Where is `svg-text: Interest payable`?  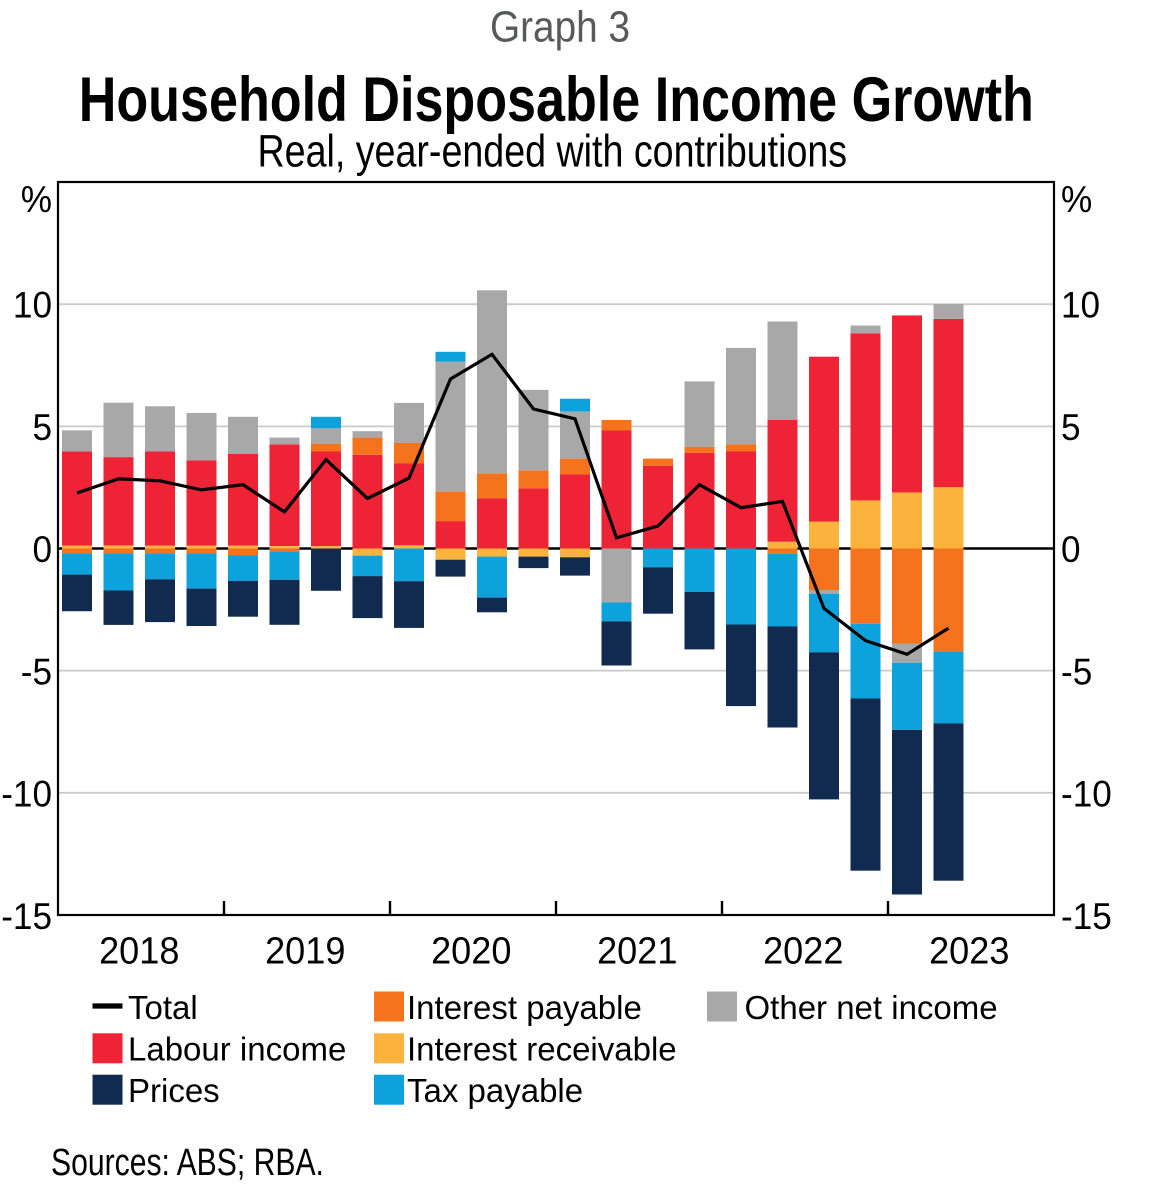
svg-text: Interest payable is located at coordinates (524, 1007).